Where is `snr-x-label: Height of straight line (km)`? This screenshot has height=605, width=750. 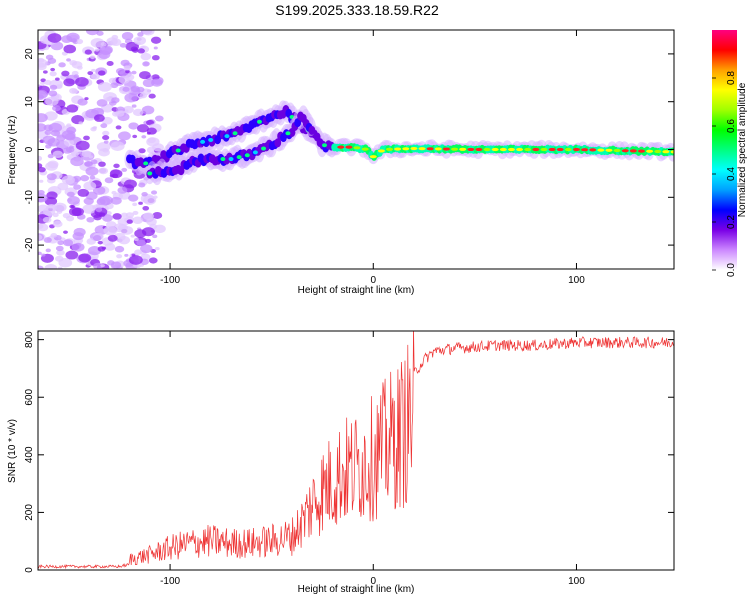
snr-x-label: Height of straight line (km) is located at coordinates (356, 589).